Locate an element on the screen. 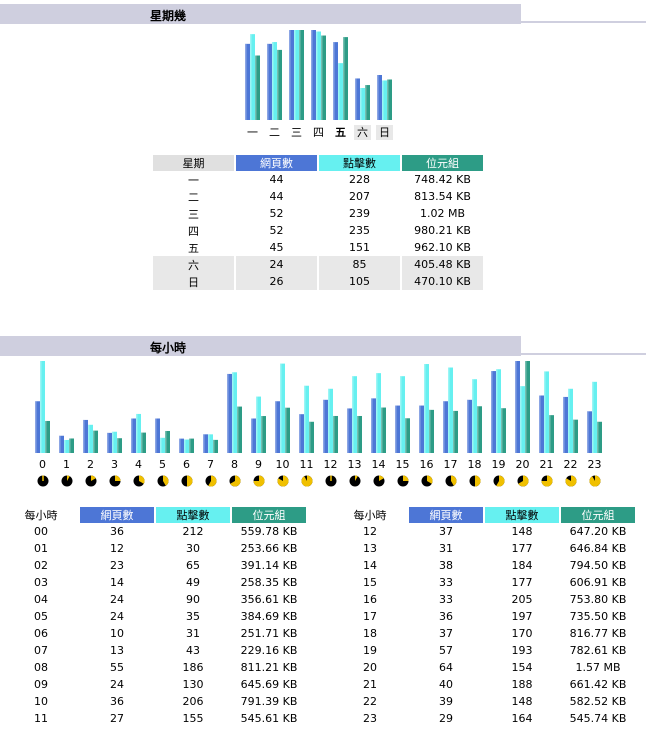  pages-cell: 44 is located at coordinates (276, 196).